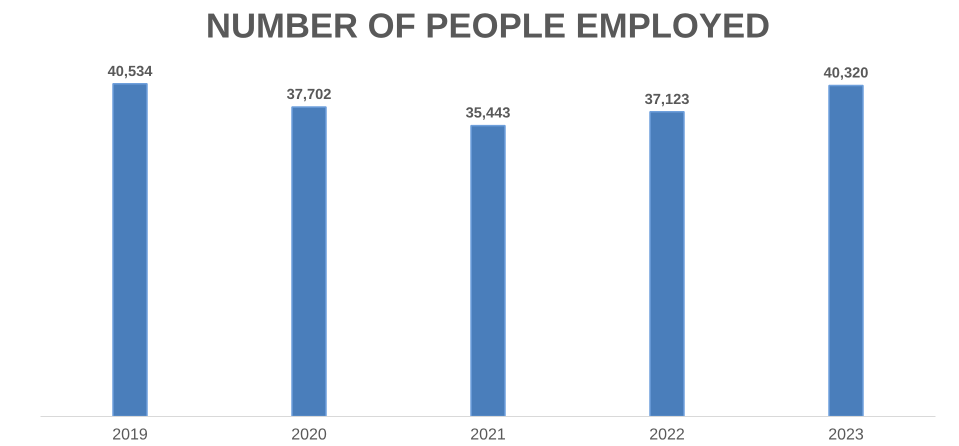  Describe the element at coordinates (309, 435) in the screenshot. I see `x-tick-label: 2020` at that location.